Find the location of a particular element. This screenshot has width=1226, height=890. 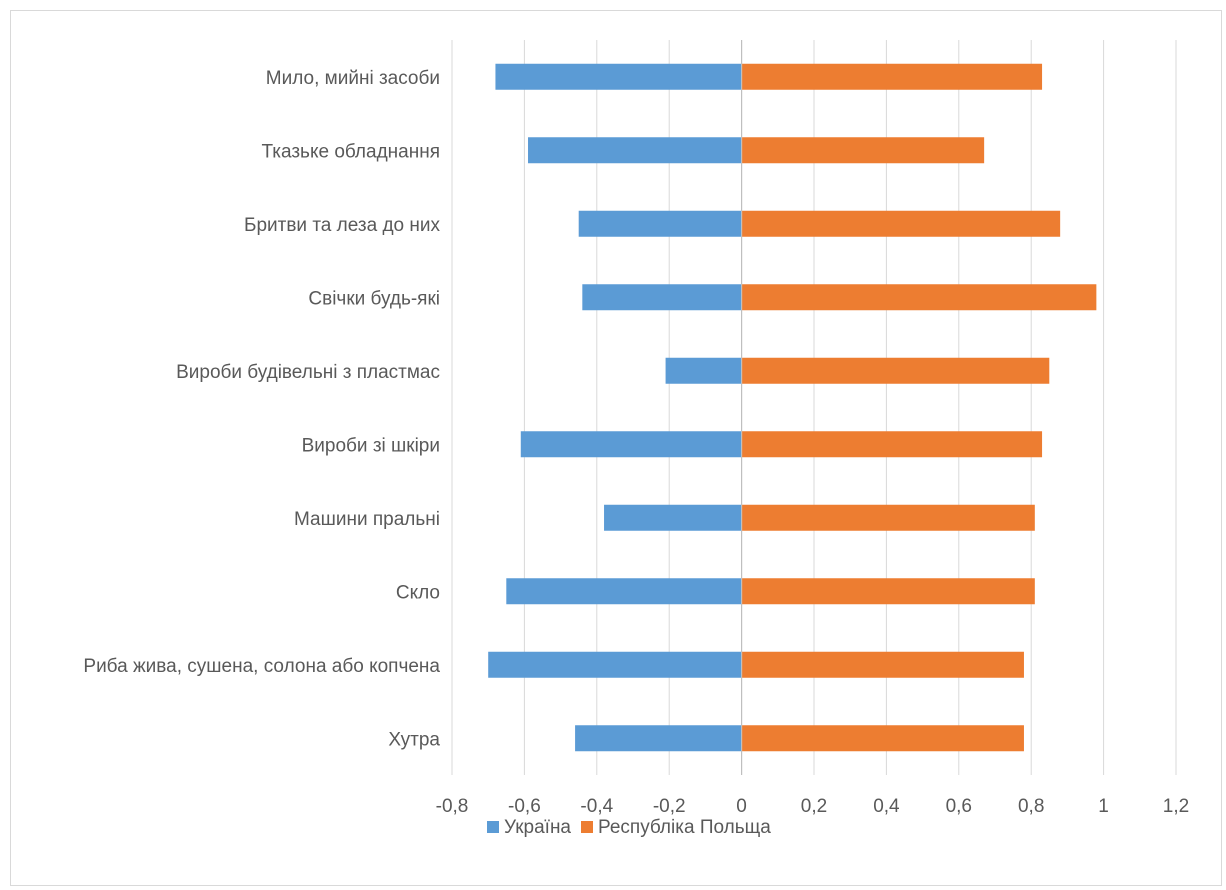

legend-label: Республіка Польща is located at coordinates (684, 827).